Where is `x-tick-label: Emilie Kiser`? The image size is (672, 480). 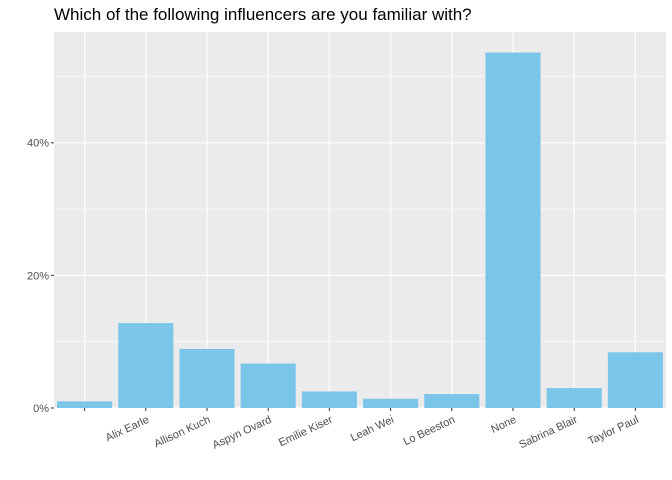
x-tick-label: Emilie Kiser is located at coordinates (306, 432).